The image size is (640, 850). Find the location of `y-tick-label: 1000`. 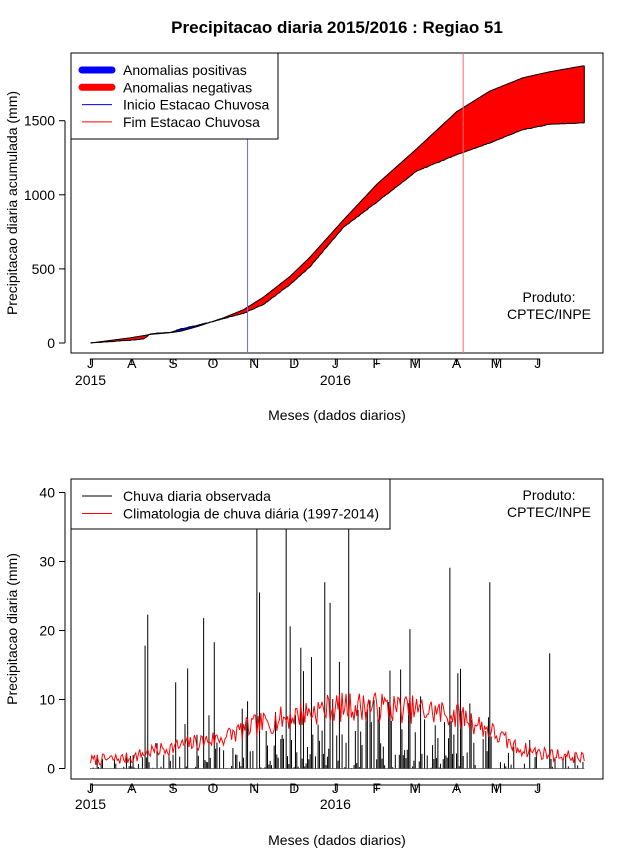

y-tick-label: 1000 is located at coordinates (39, 195).